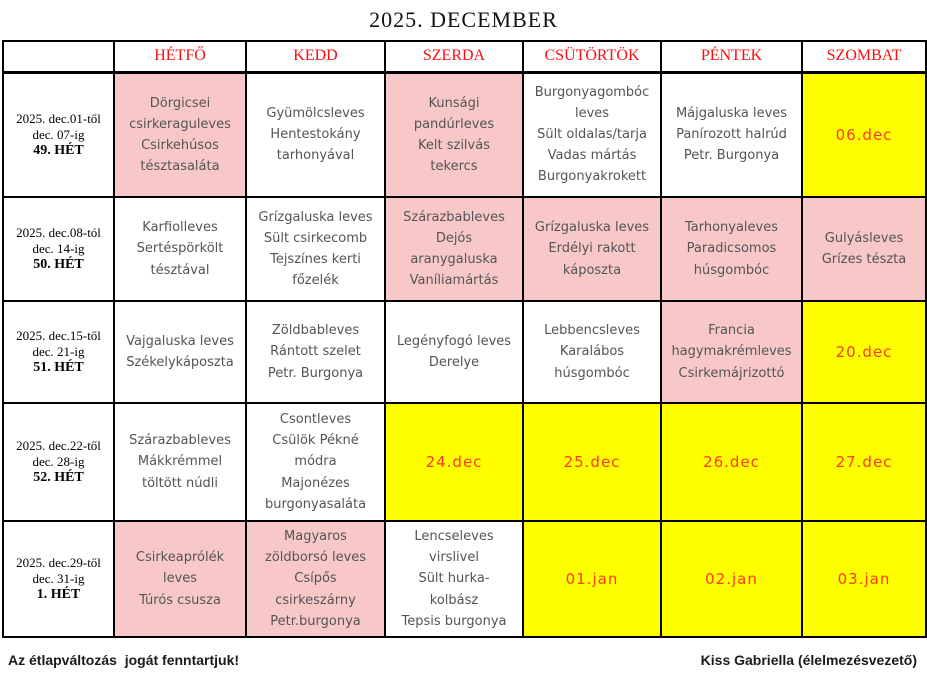  What do you see at coordinates (454, 281) in the screenshot?
I see `menu-line: Vaníliamártás` at bounding box center [454, 281].